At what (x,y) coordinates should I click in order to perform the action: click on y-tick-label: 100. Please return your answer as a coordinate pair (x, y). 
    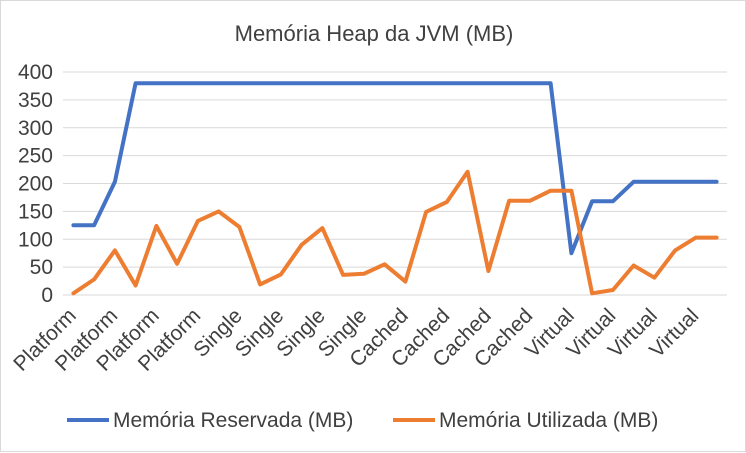
    Looking at the image, I should click on (35, 239).